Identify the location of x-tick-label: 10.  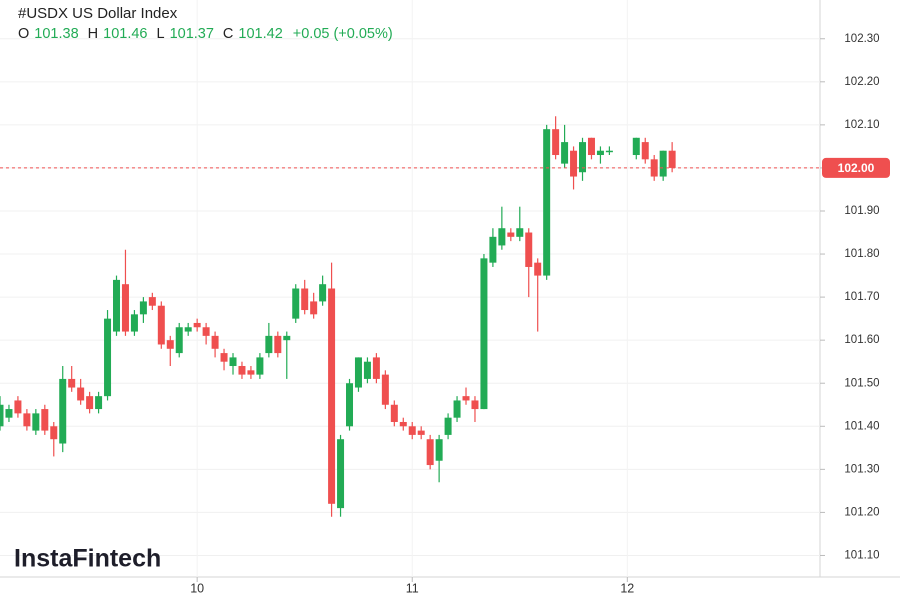
(197, 588).